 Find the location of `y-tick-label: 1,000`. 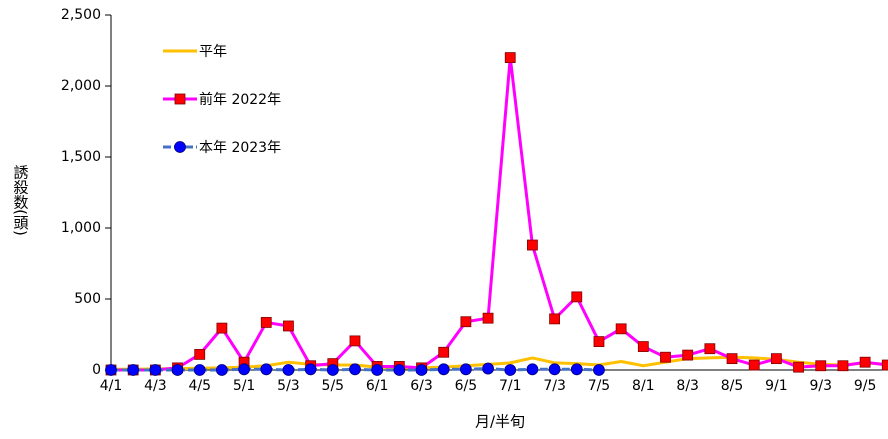

y-tick-label: 1,000 is located at coordinates (81, 228).